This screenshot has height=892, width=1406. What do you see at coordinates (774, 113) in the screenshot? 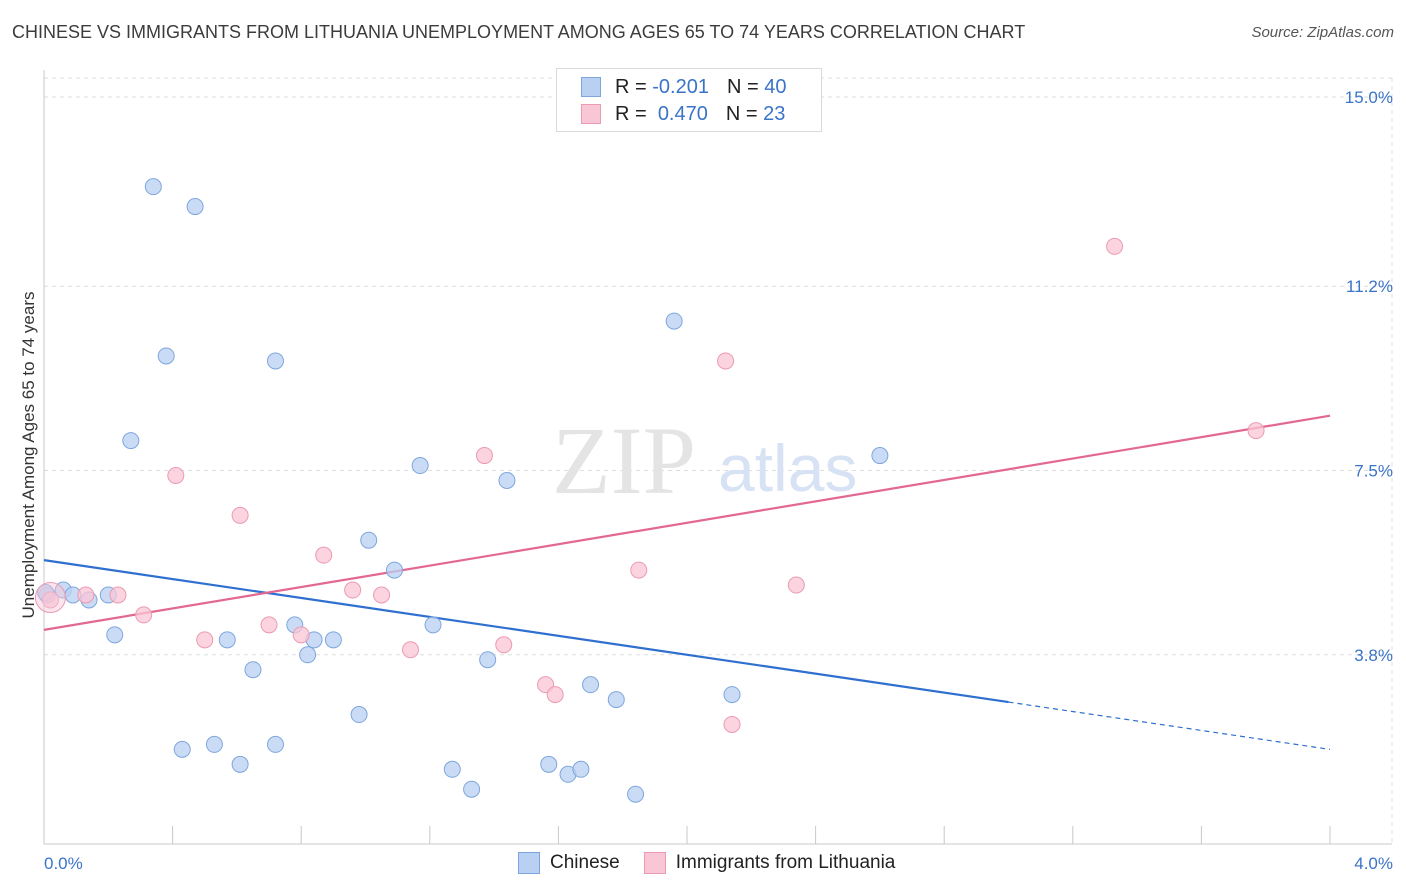
I see `n-value: 23` at bounding box center [774, 113].